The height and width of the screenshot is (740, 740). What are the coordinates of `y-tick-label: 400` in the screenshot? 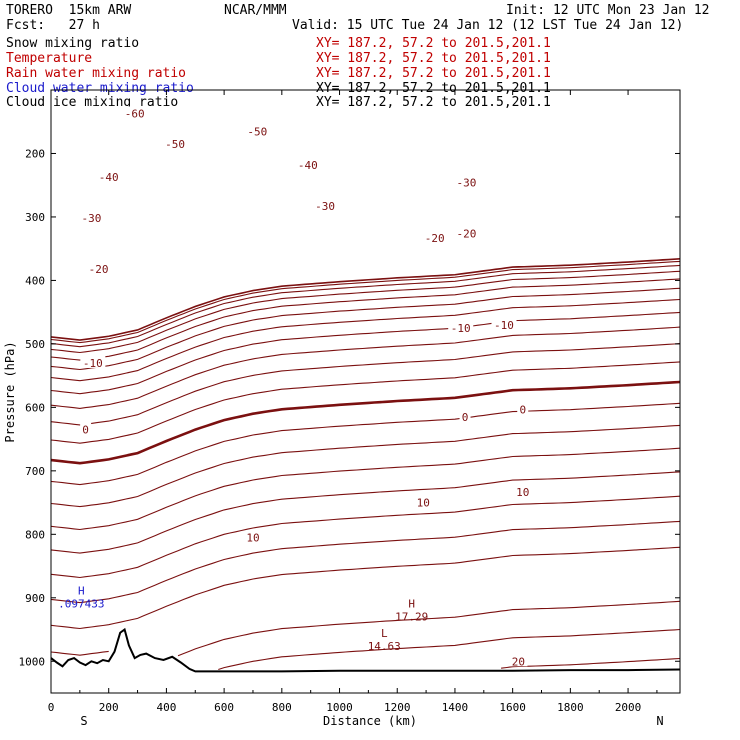 It's located at (35, 280).